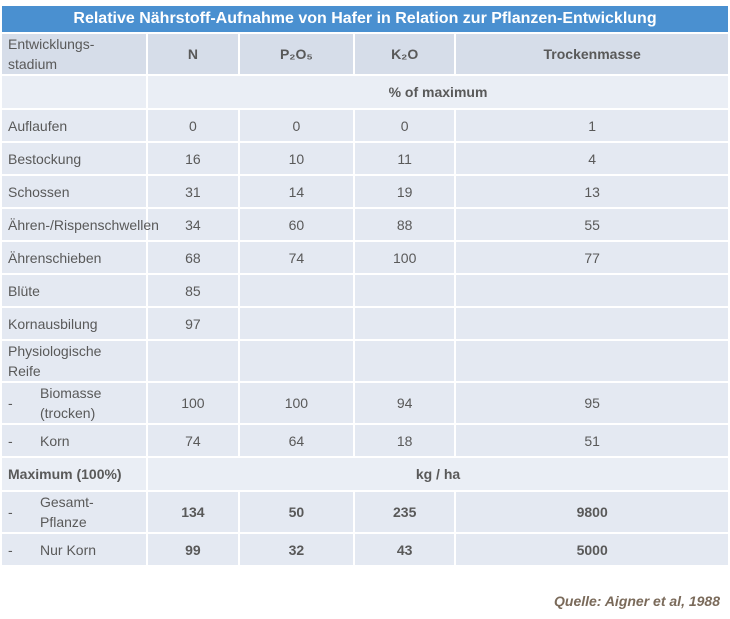 This screenshot has width=730, height=619. I want to click on row-label-cell: Kornausbilung, so click(74, 323).